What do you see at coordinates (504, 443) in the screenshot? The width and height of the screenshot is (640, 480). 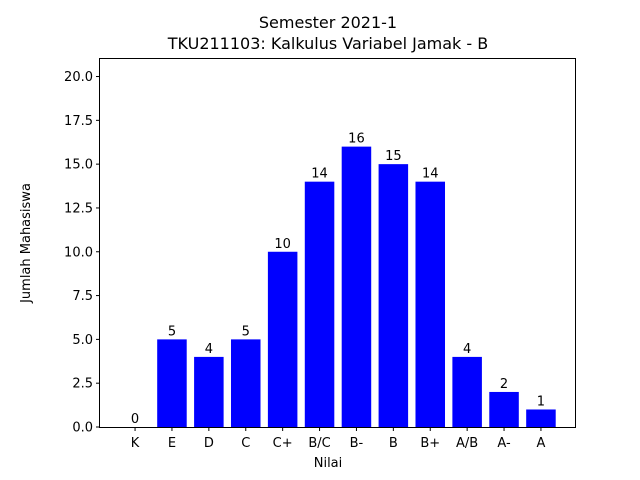 I see `x-tick-label: A-` at bounding box center [504, 443].